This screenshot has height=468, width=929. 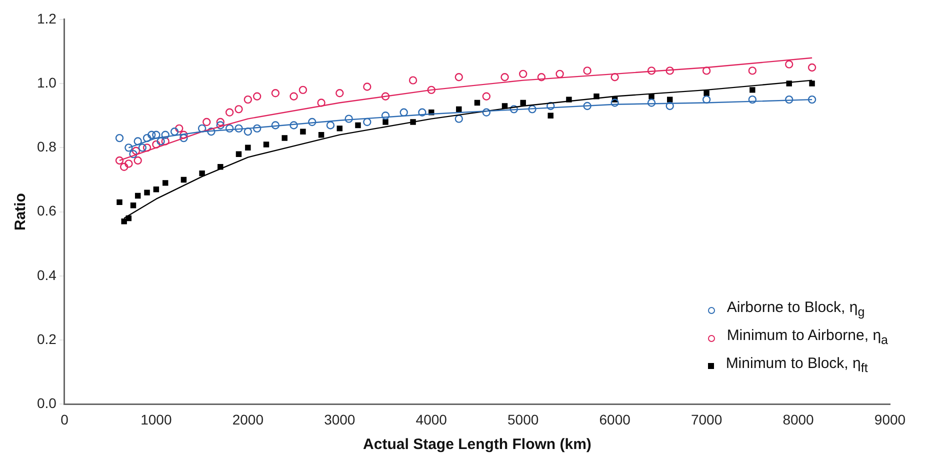 I want to click on y-tick-label: 0.0, so click(x=46, y=403).